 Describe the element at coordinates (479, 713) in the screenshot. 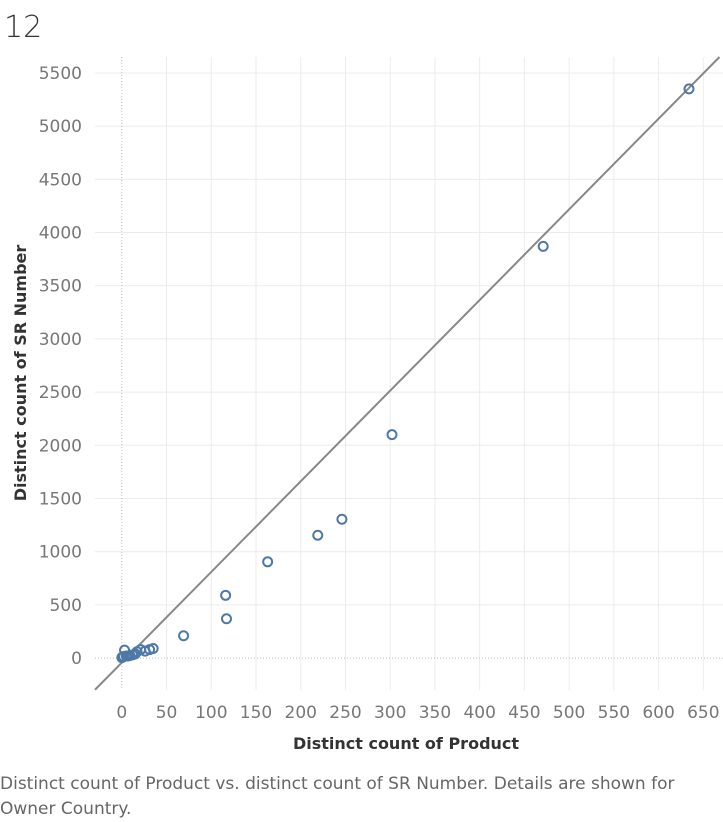

I see `x-tick-label: 400` at that location.